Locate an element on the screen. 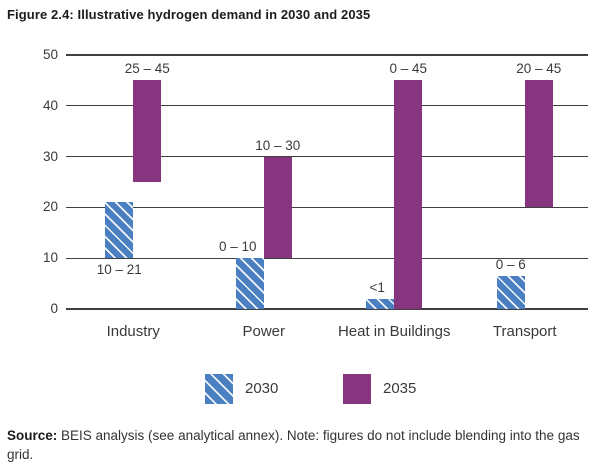 The height and width of the screenshot is (471, 602). legend-label-2035: 2035 is located at coordinates (400, 388).